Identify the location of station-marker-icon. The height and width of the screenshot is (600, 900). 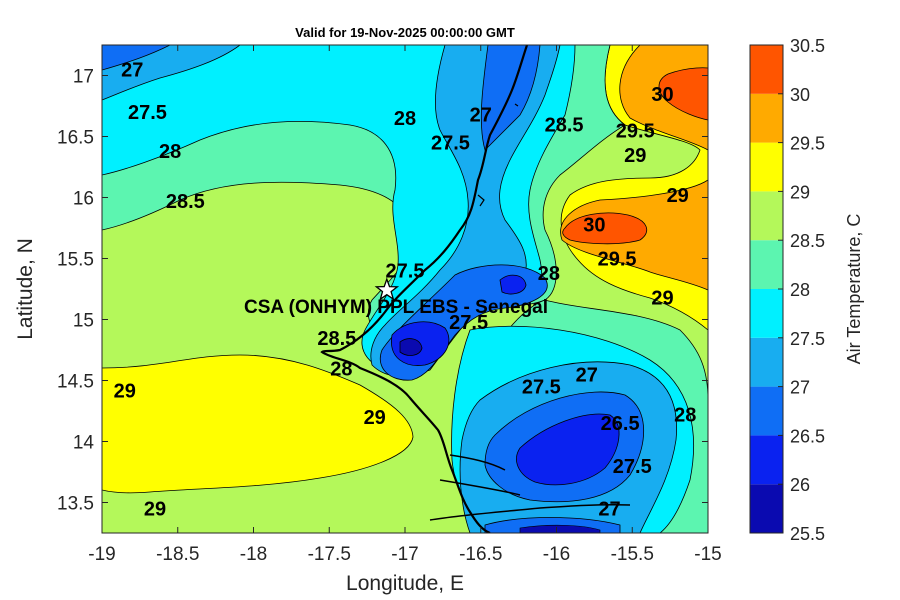
(387, 289).